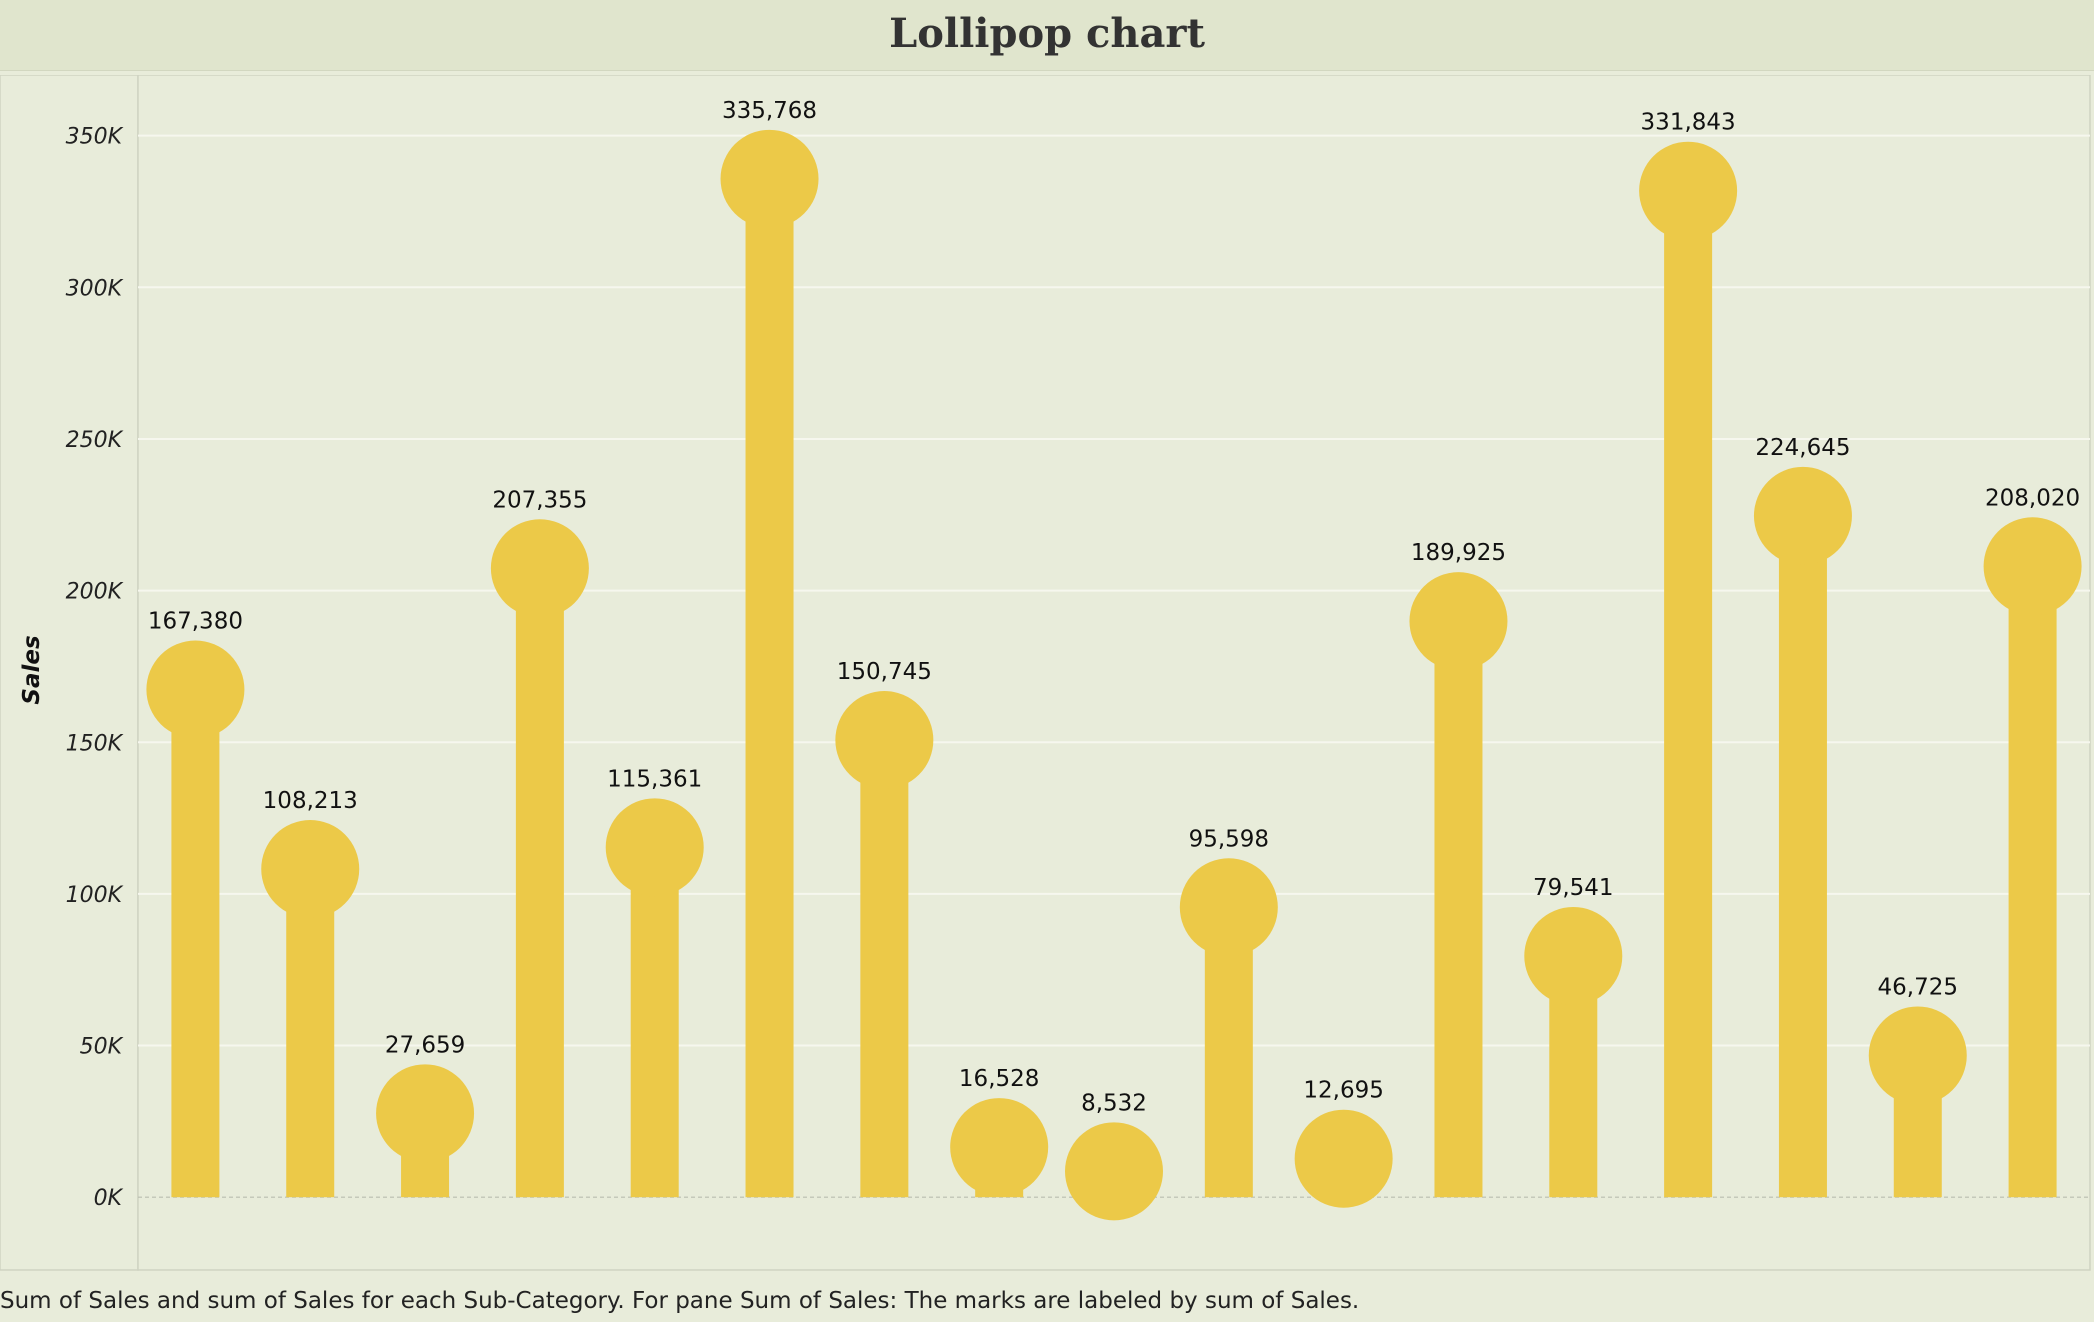  I want to click on y-tick-label: 100K, so click(95, 895).